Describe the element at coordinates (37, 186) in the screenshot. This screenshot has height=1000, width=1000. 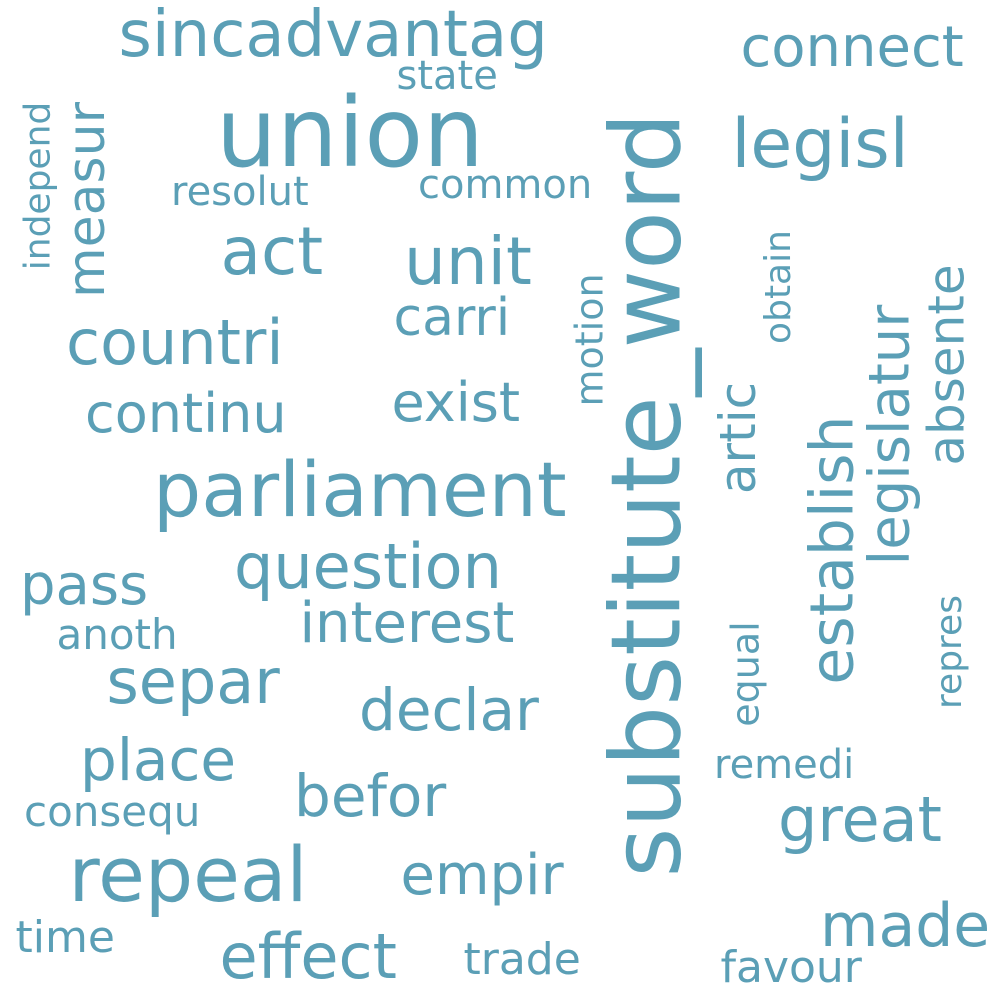
I see `word-independ: independ` at that location.